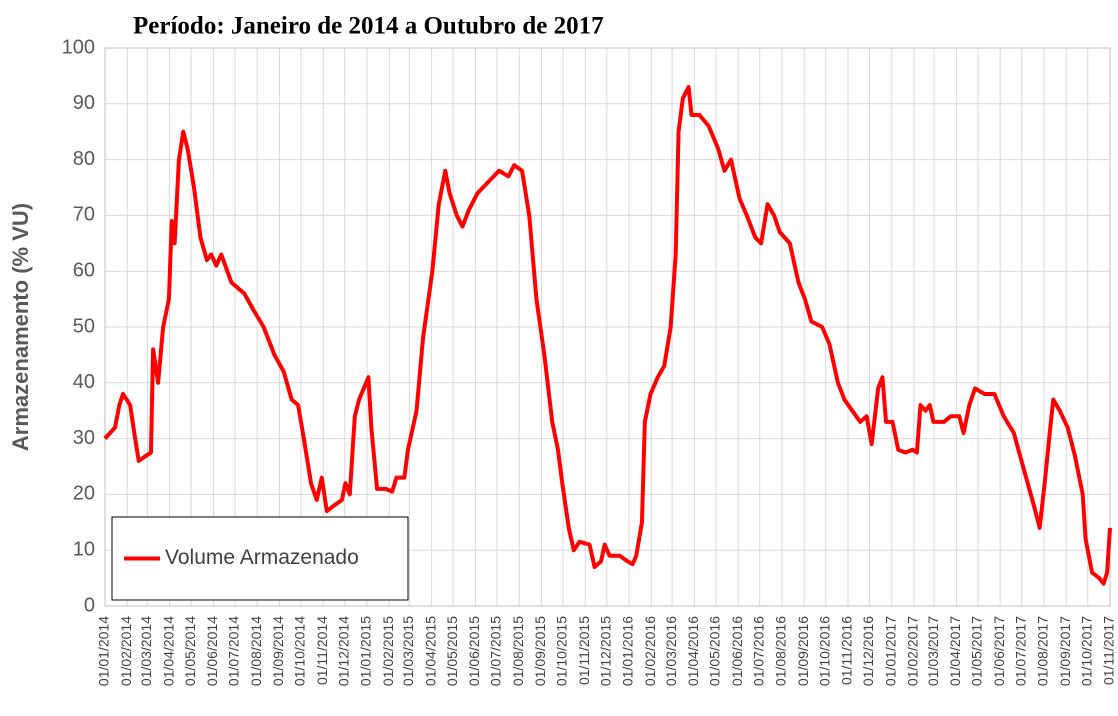  What do you see at coordinates (234, 651) in the screenshot?
I see `x-tick-label: 01/07/2014` at bounding box center [234, 651].